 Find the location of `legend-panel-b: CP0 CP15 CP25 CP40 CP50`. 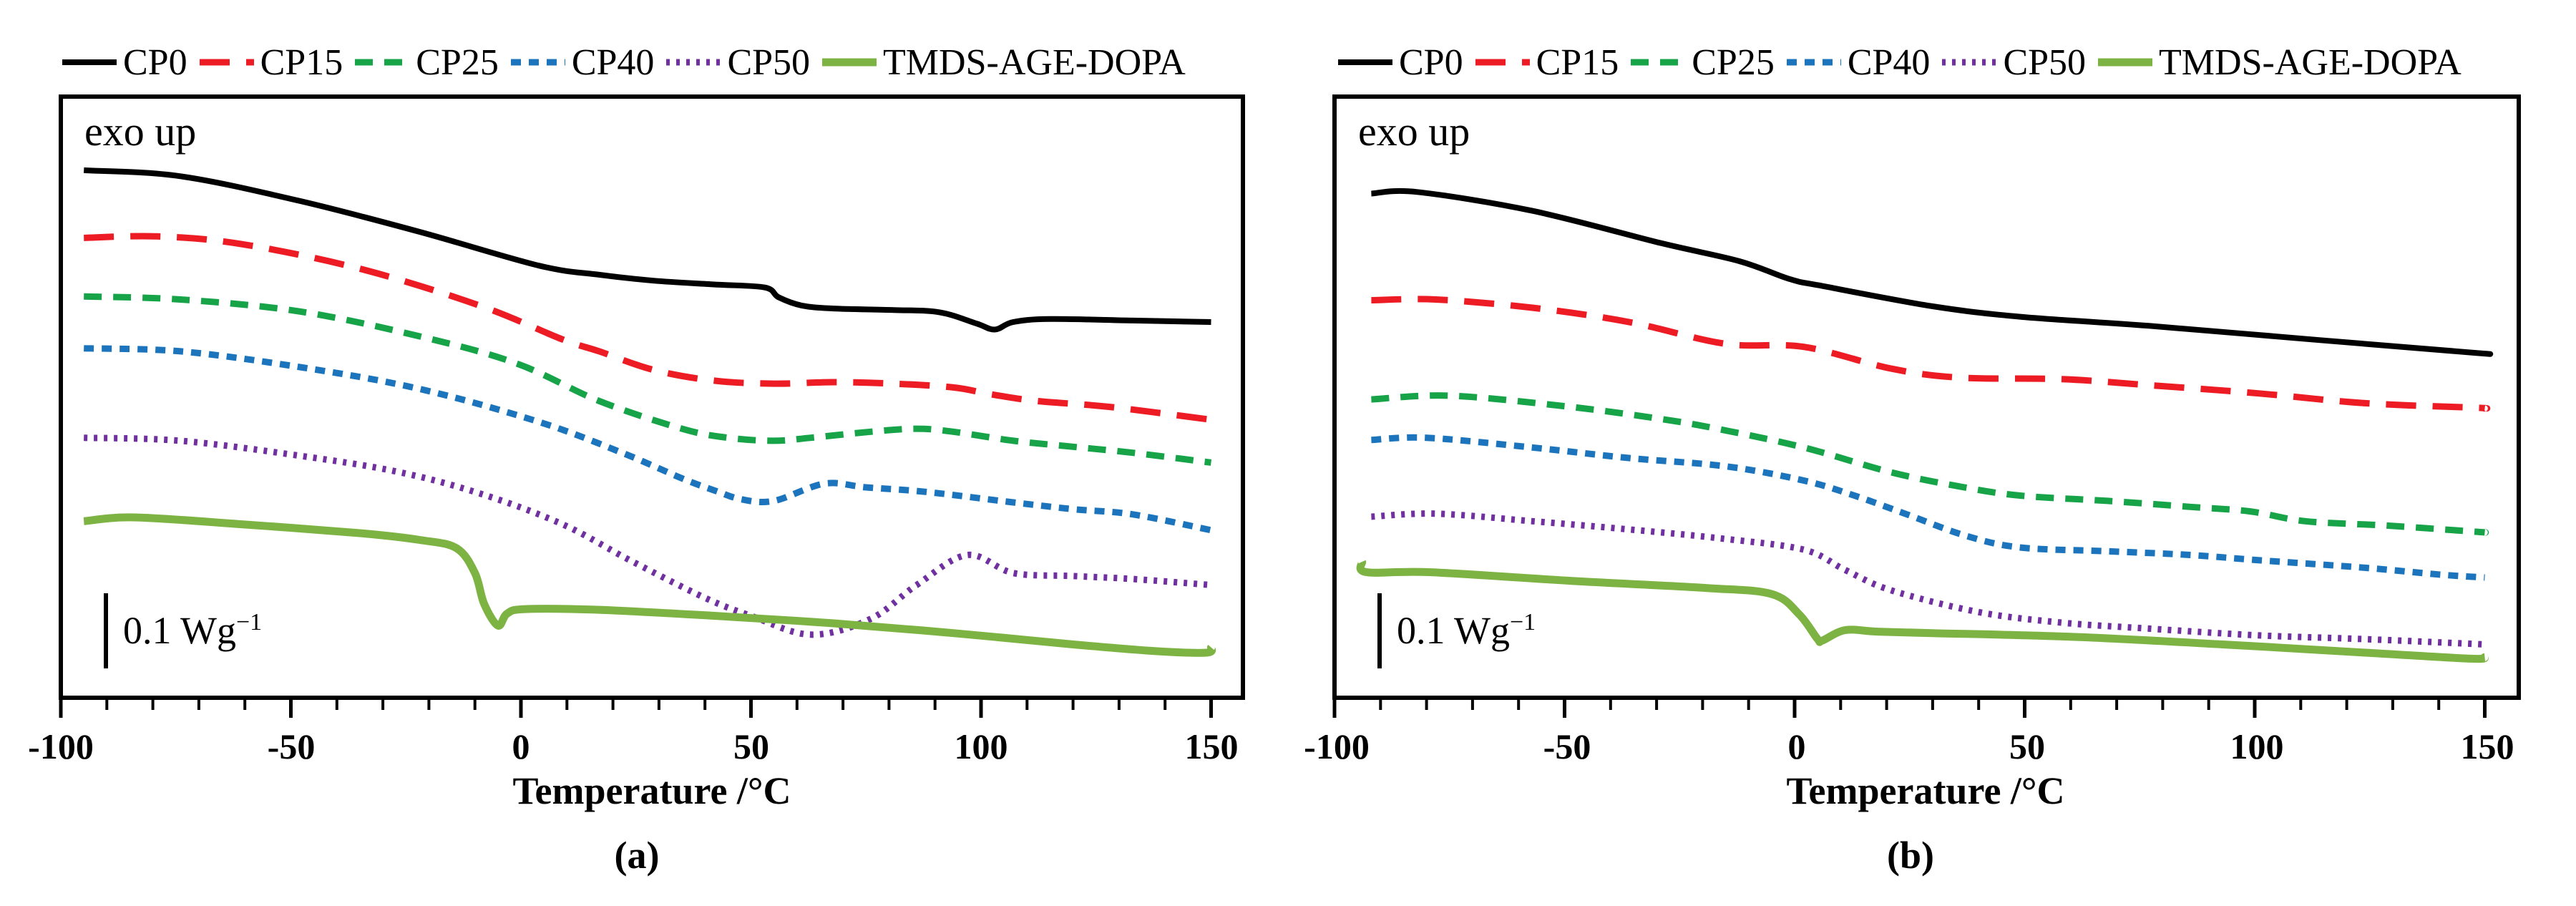

legend-panel-b: CP0 CP15 CP25 CP40 CP50 is located at coordinates (1904, 62).